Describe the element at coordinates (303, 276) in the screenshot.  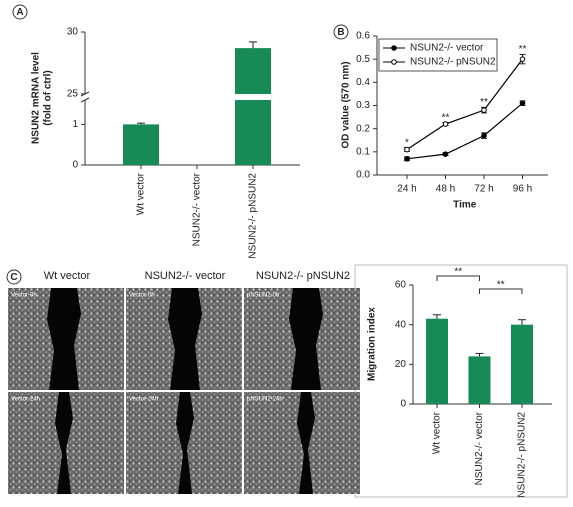
I see `column-header: NSUN2-/- pNSUN2` at that location.